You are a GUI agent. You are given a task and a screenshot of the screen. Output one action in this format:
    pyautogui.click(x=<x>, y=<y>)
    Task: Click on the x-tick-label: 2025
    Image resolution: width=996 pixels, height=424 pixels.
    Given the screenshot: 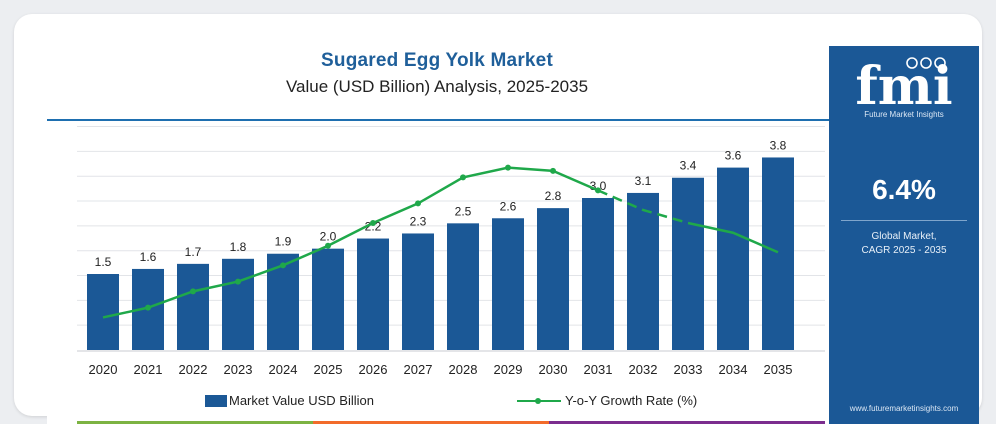 What is the action you would take?
    pyautogui.click(x=328, y=369)
    